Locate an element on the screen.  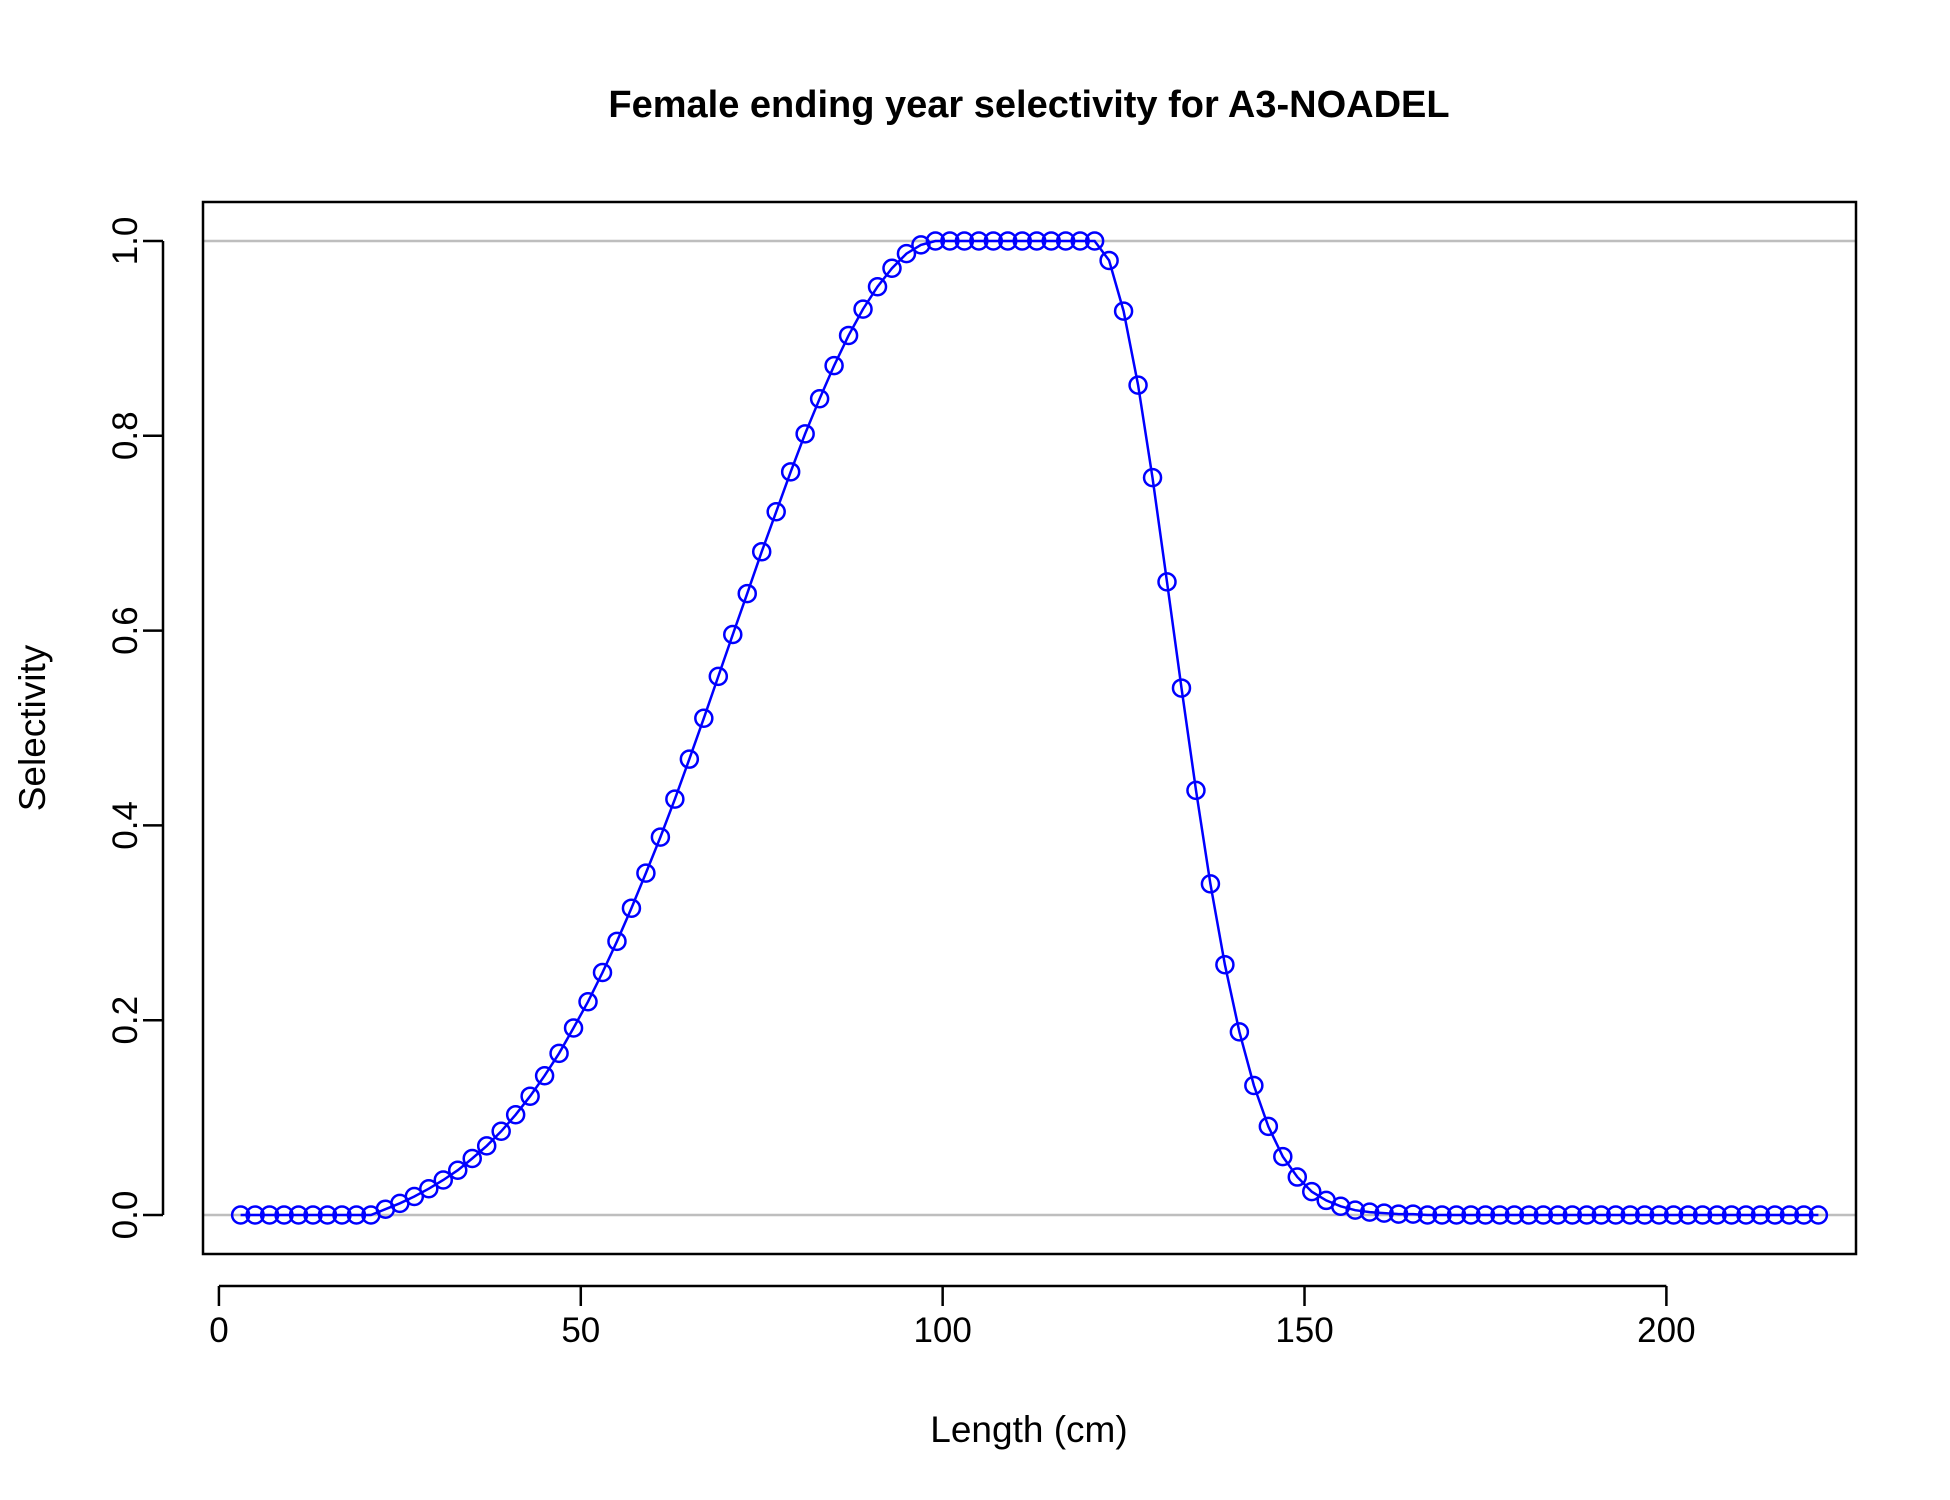
y-tick-label: 0.8 is located at coordinates (125, 435).